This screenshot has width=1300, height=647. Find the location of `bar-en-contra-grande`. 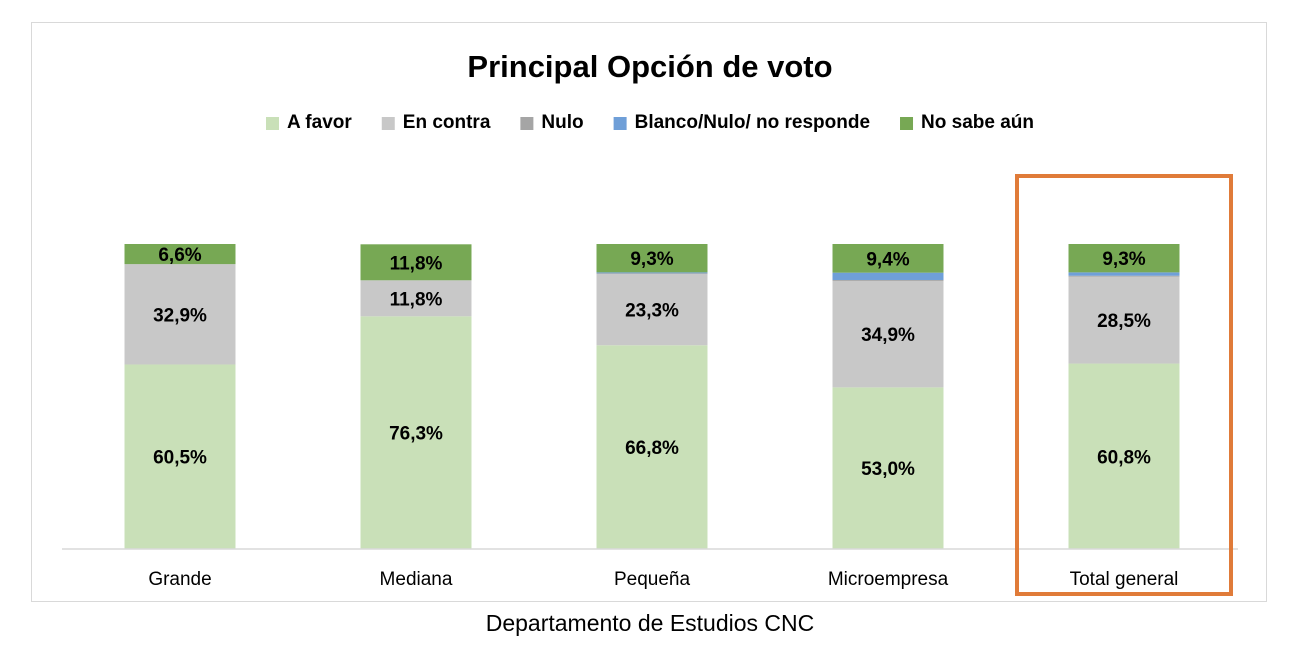

bar-en-contra-grande is located at coordinates (180, 314).